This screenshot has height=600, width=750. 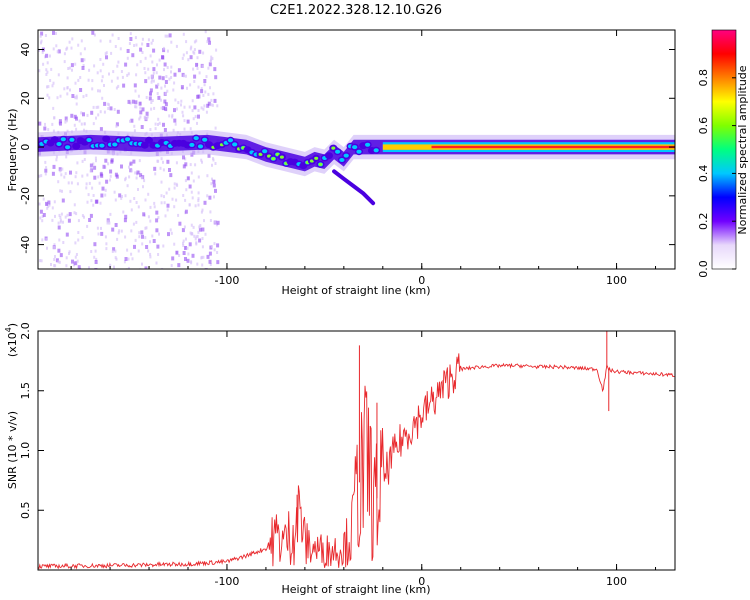 I want to click on snr-xtick-label: 0, so click(x=421, y=581).